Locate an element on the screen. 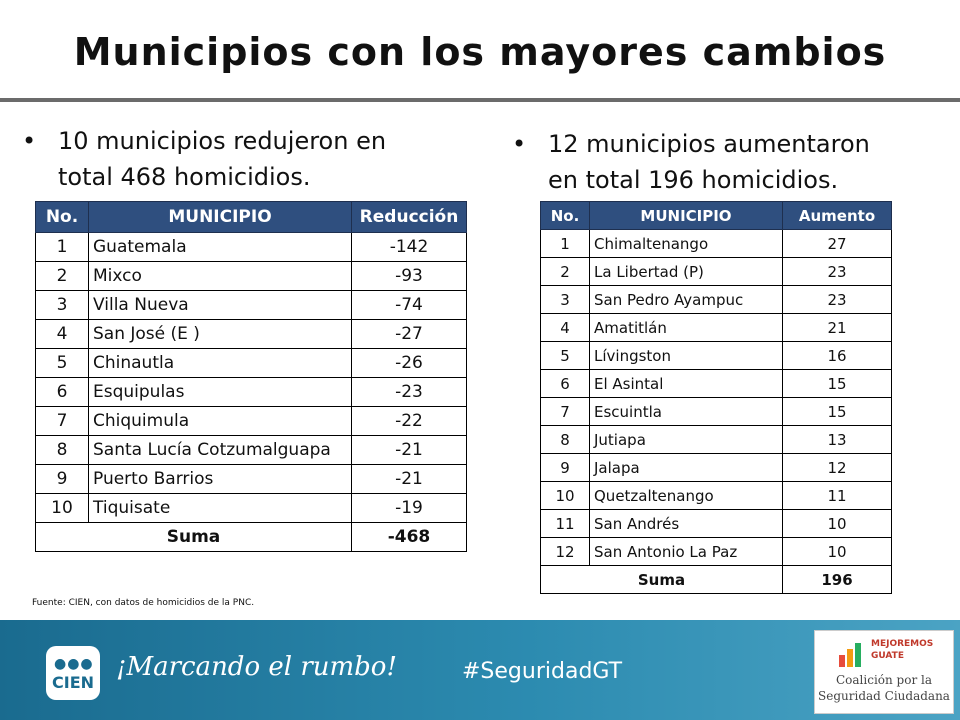 The width and height of the screenshot is (960, 720). row-municipio: Chinautla is located at coordinates (220, 363).